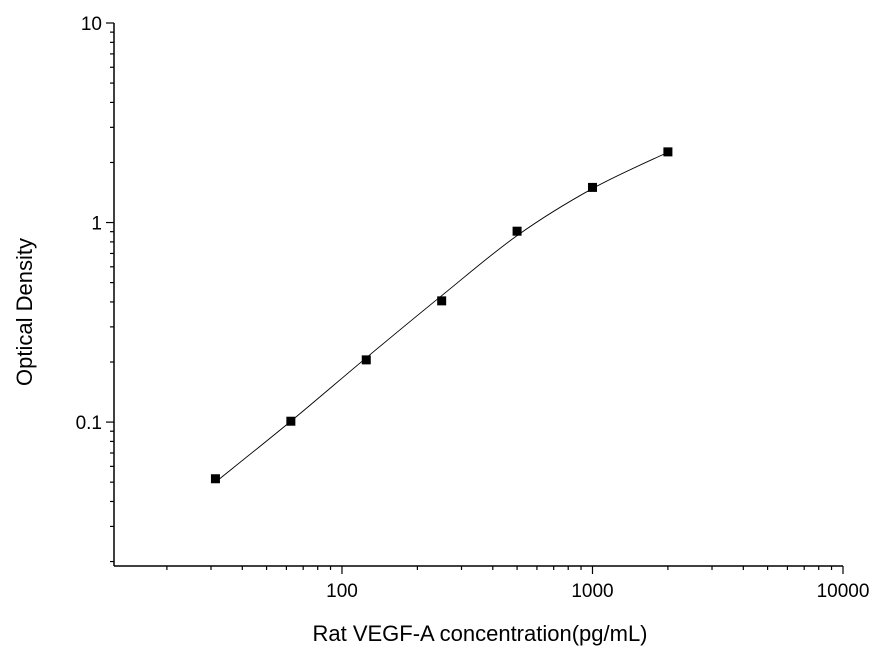 This screenshot has height=648, width=874. What do you see at coordinates (479, 633) in the screenshot?
I see `x-axis-title: Rat VEGF-A concentration(pg/mL)` at bounding box center [479, 633].